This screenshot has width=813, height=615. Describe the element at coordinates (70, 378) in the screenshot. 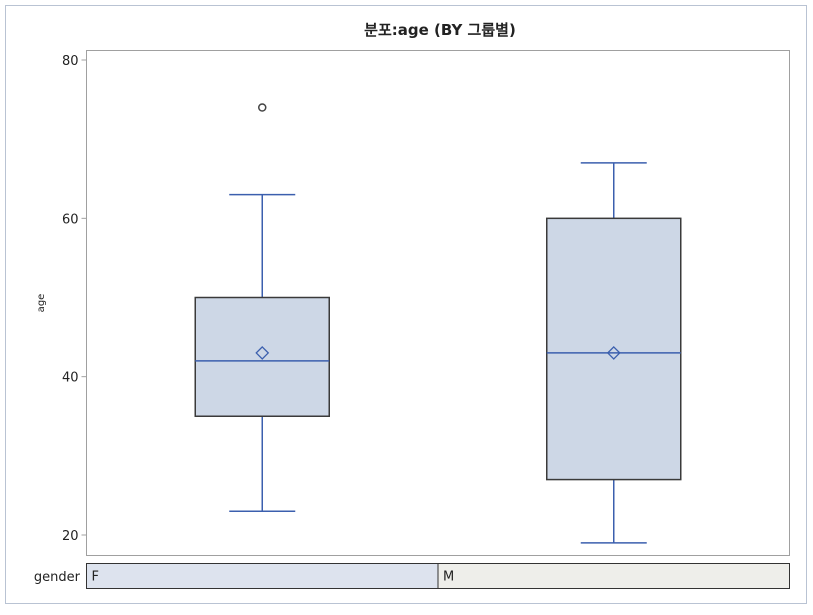

I see `y-tick-label: 40` at that location.